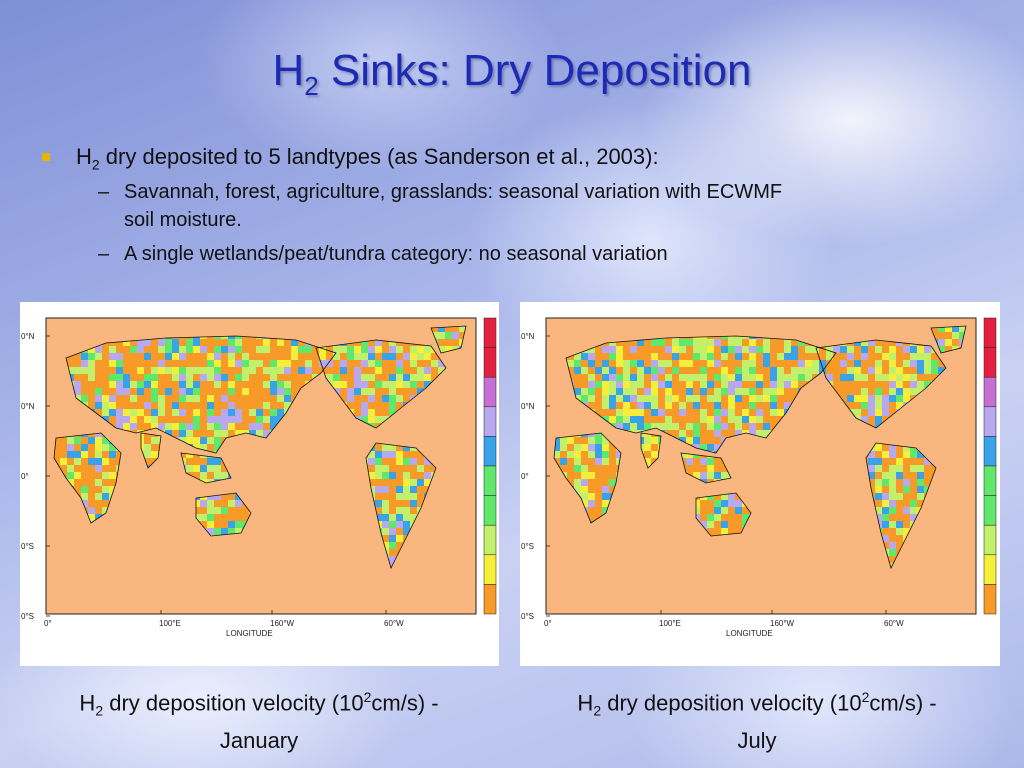  What do you see at coordinates (948, 339) in the screenshot?
I see `jul-coastline-greenland` at bounding box center [948, 339].